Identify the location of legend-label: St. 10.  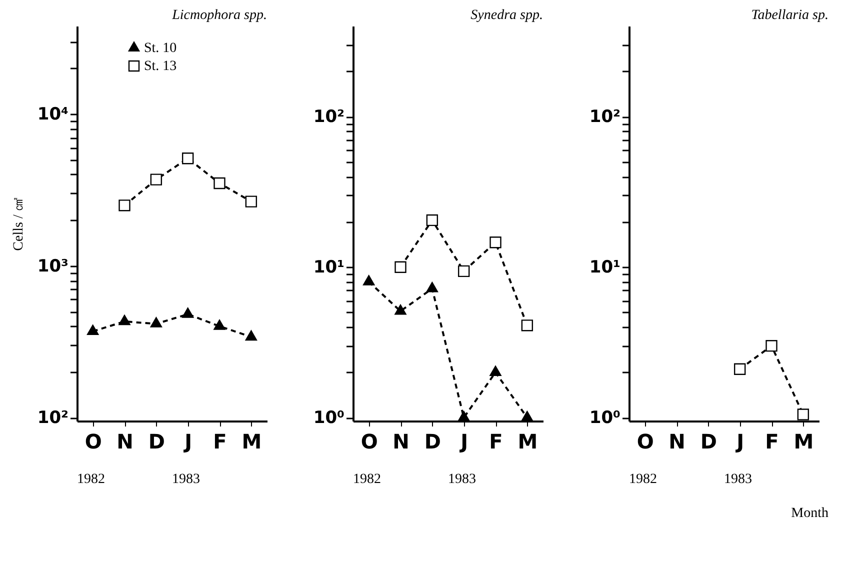
(160, 48).